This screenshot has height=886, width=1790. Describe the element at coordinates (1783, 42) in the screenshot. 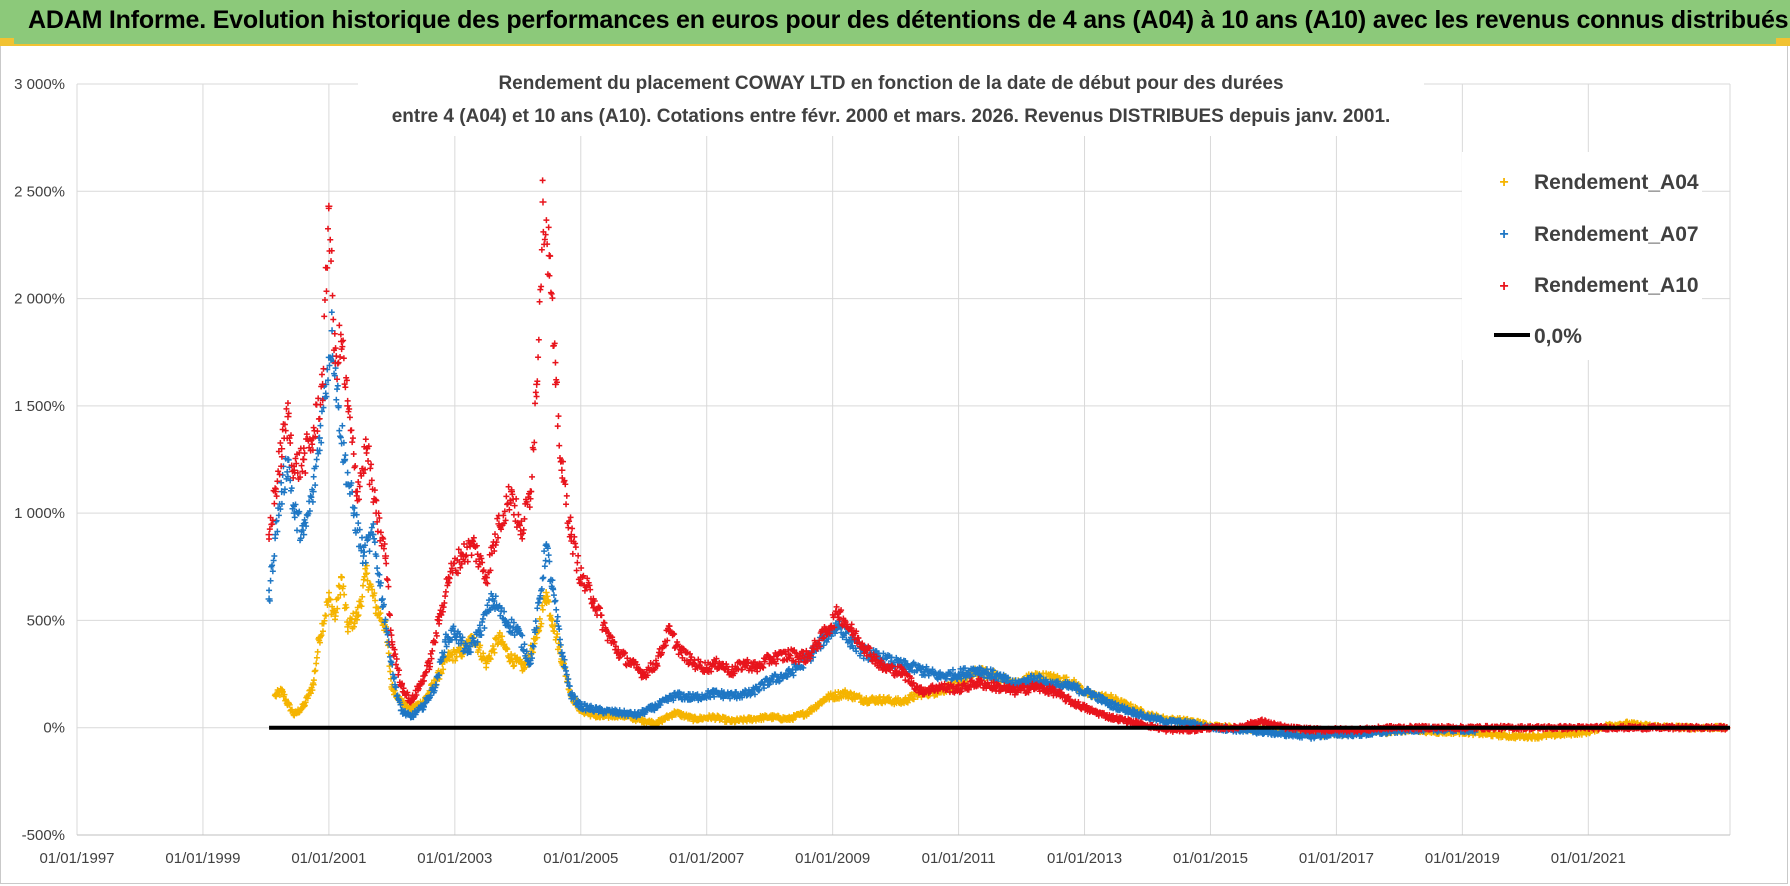

I see `banner-corner-right` at that location.